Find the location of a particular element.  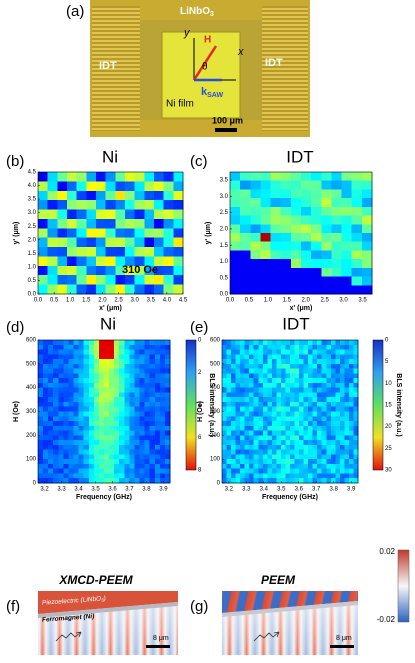

scale-bar is located at coordinates (342, 646).